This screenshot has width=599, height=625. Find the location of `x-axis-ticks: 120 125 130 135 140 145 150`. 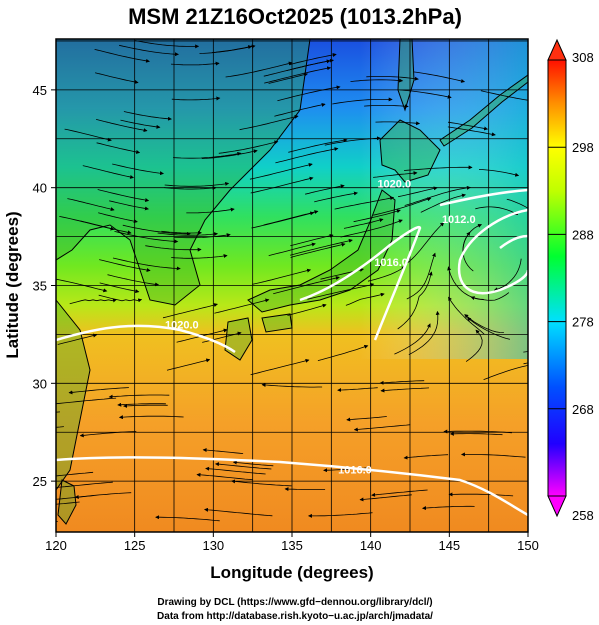

x-axis-ticks: 120 125 130 135 140 145 150 is located at coordinates (292, 542).